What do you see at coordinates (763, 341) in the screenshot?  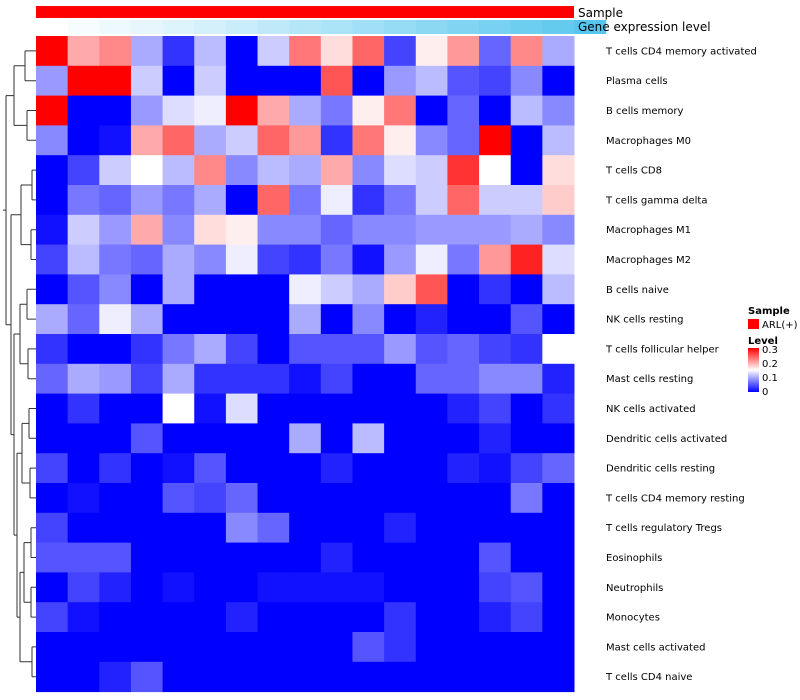 I see `legend-level-title: Level` at bounding box center [763, 341].